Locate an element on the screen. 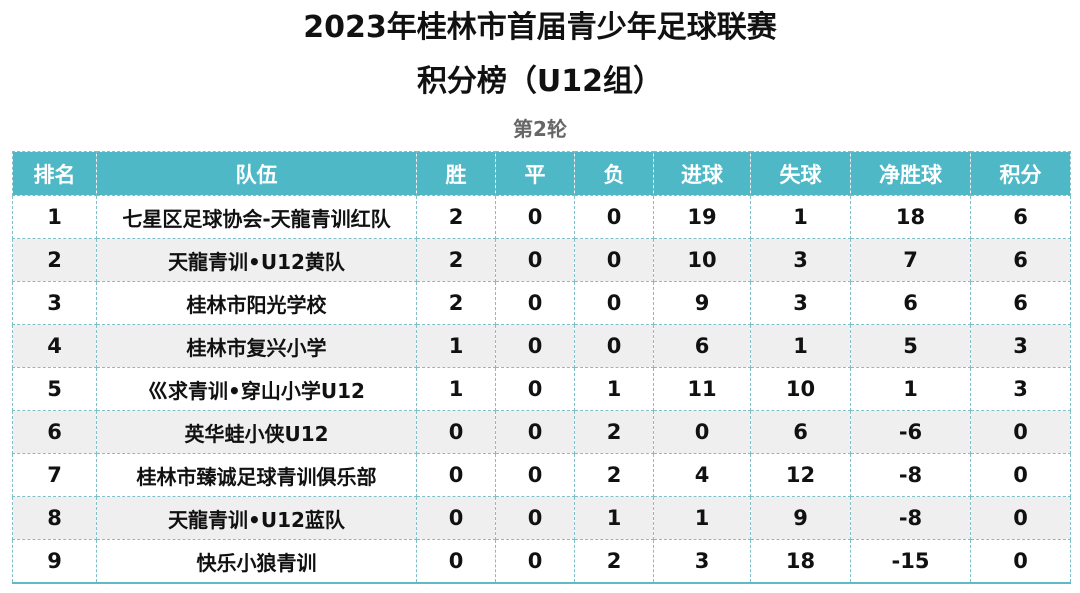 The image size is (1080, 593). goals-against-cell: 12 is located at coordinates (800, 475).